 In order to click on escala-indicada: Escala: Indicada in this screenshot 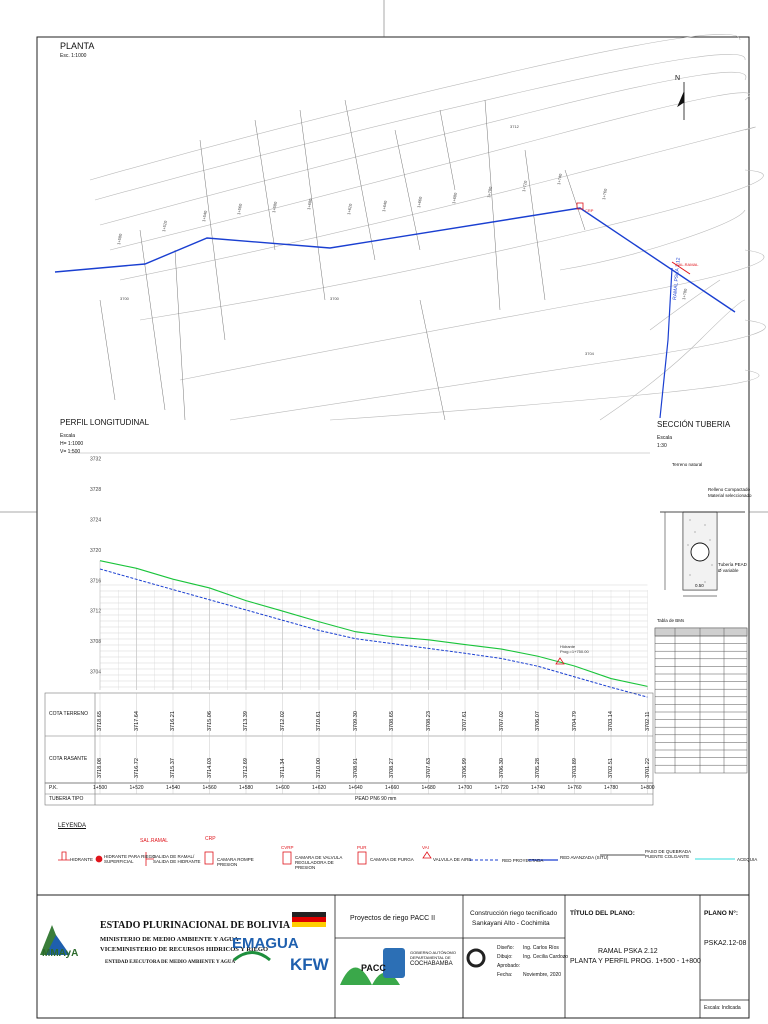, I will do `click(722, 1008)`.